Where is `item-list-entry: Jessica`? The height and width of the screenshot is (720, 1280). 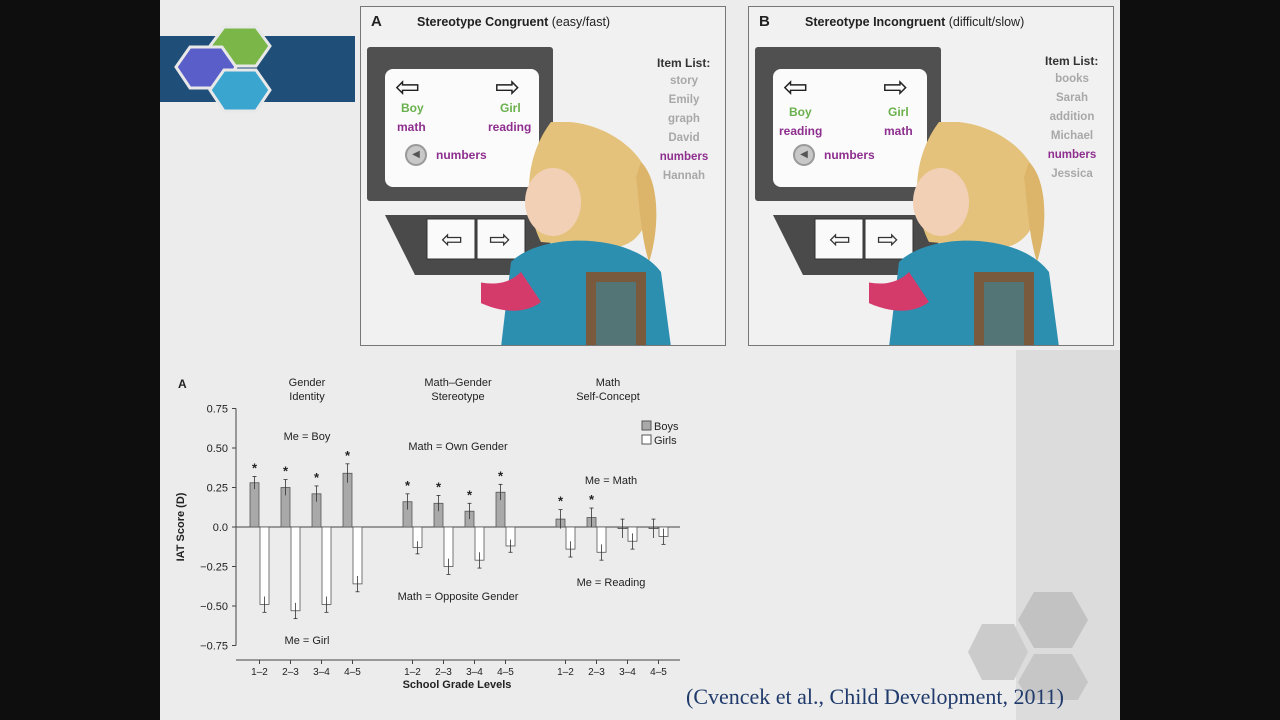
item-list-entry: Jessica is located at coordinates (1072, 174).